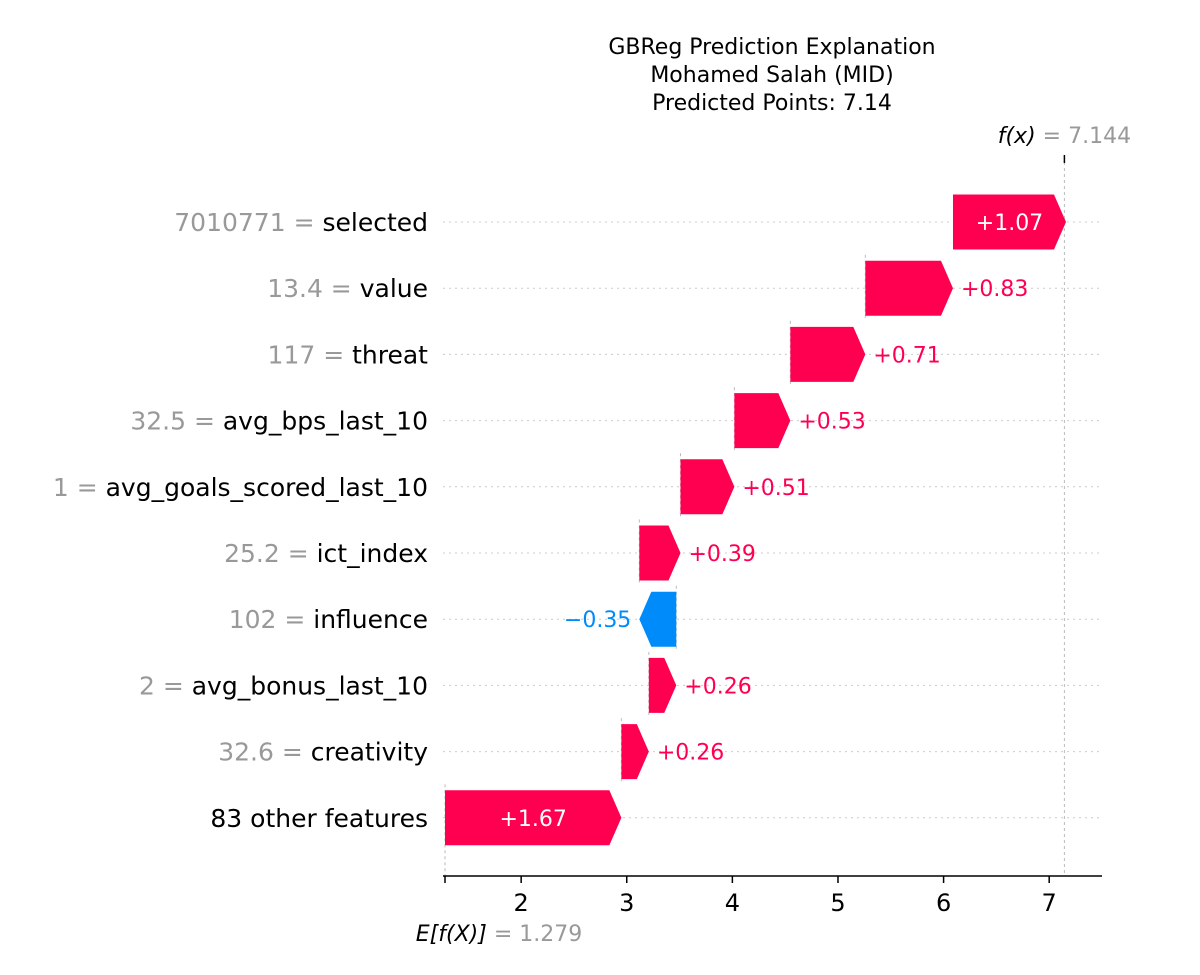  Describe the element at coordinates (310, 354) in the screenshot. I see `feature-value: 117 =` at that location.